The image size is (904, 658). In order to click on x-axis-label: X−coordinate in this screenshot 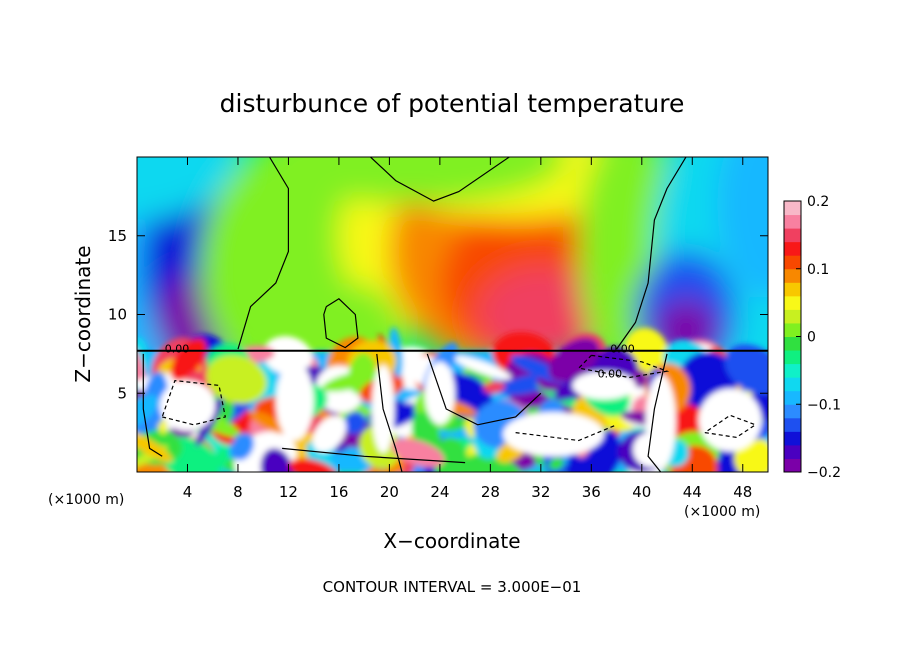, I will do `click(451, 541)`.